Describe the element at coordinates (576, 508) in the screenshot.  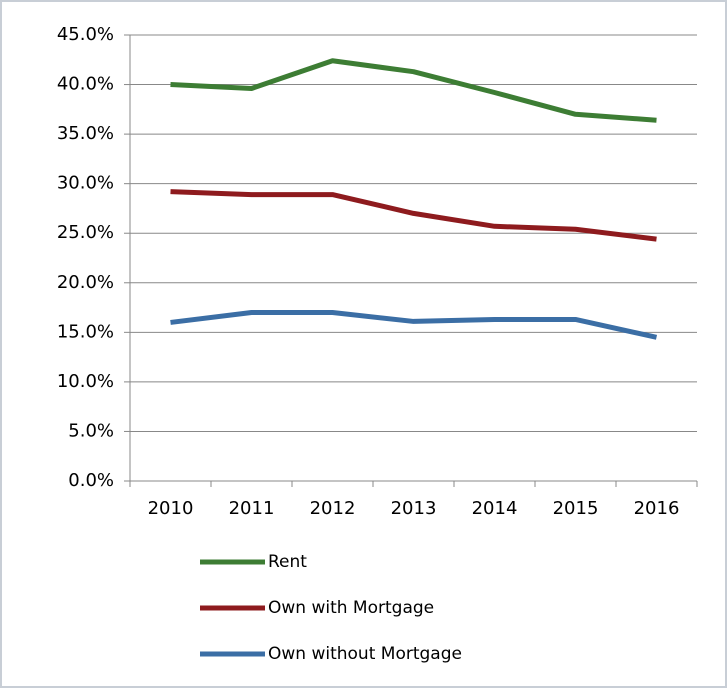
I see `x-tick-label: 2015` at that location.